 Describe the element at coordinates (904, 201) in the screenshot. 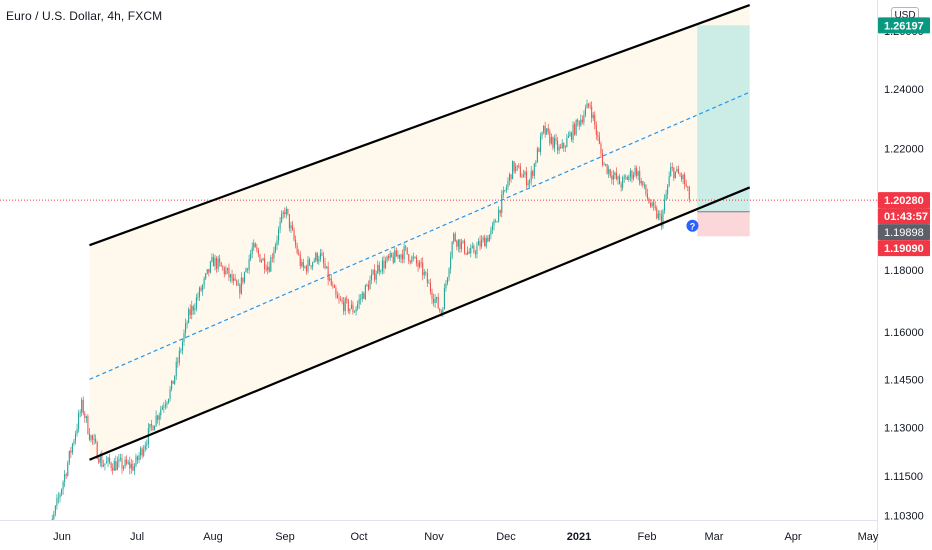

I see `price-tag-label: 1.20280` at that location.